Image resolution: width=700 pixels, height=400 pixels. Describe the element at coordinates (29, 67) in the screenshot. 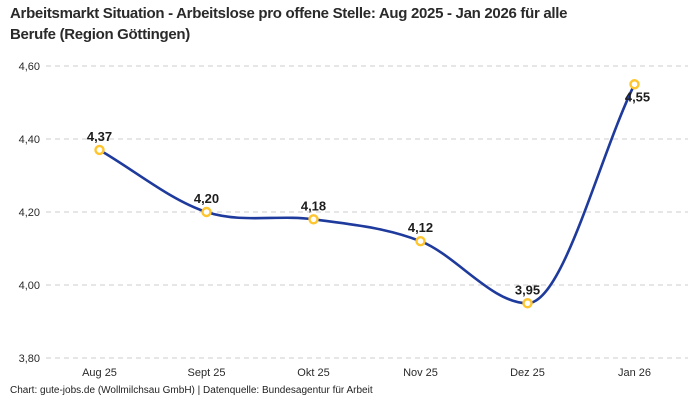

I see `y-axis-tick-label: 4,60` at that location.